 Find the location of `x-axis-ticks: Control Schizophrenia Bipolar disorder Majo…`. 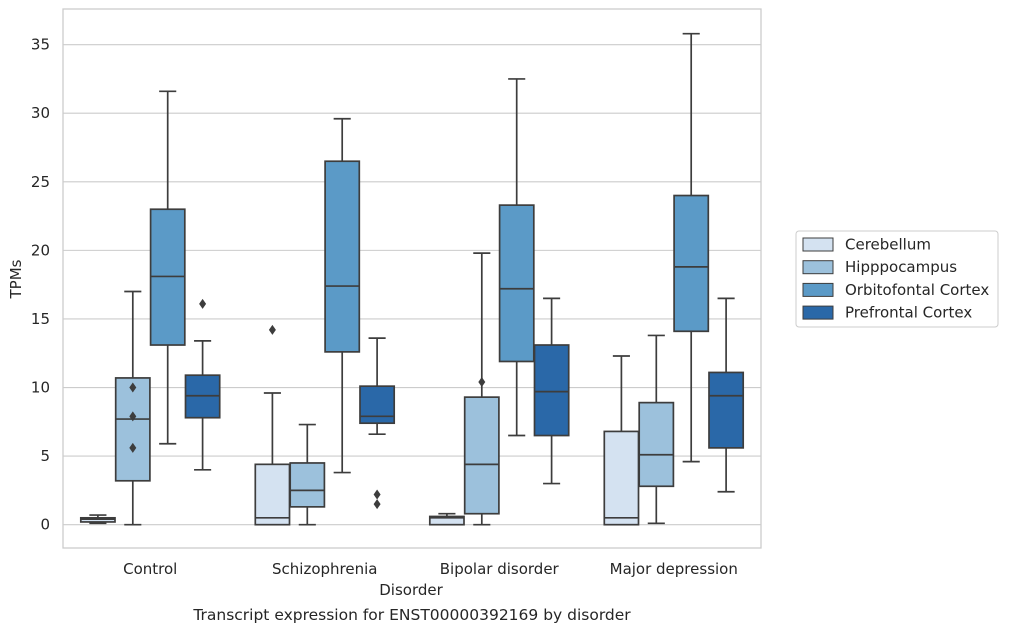

x-axis-ticks: Control Schizophrenia Bipolar disorder Majo… is located at coordinates (430, 569).